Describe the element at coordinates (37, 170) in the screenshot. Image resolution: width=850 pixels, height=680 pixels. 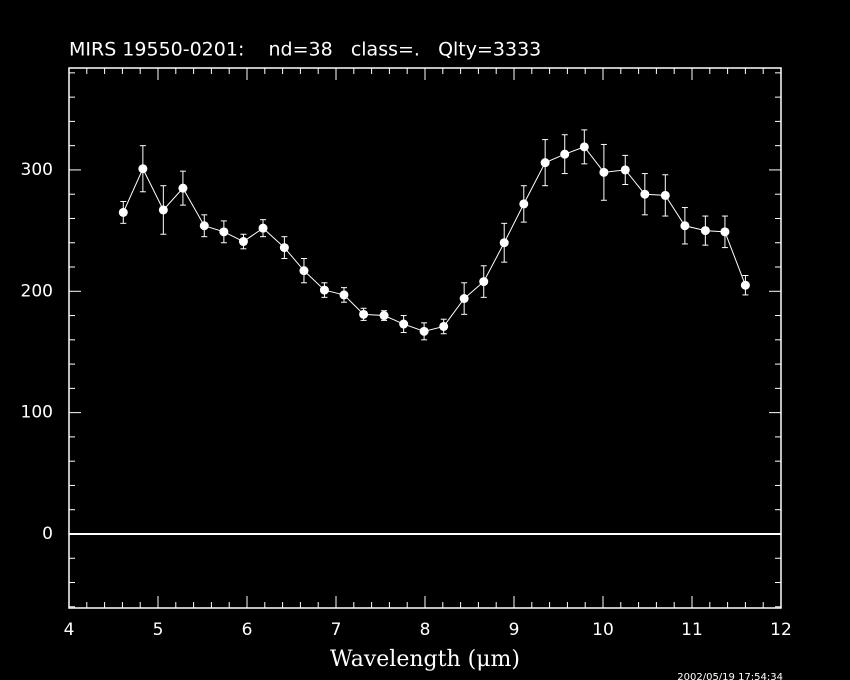
I see `y-tick-label: 300` at that location.